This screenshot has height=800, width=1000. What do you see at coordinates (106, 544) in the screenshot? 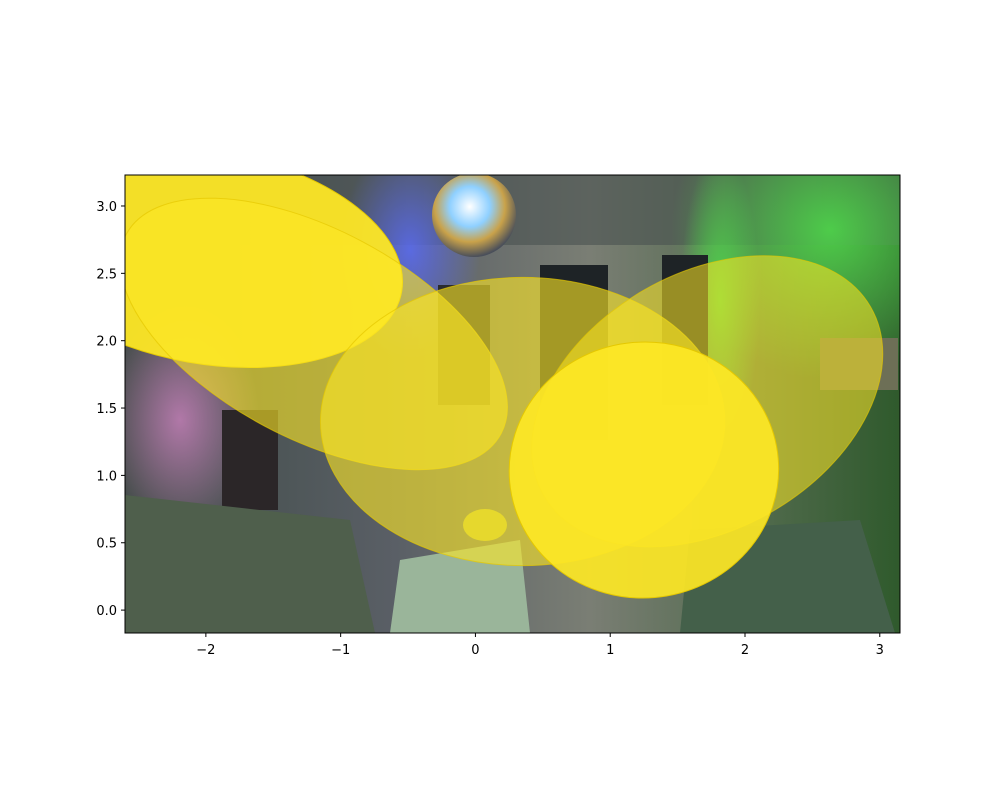
I see `y-tick-label: 0.5` at bounding box center [106, 544].